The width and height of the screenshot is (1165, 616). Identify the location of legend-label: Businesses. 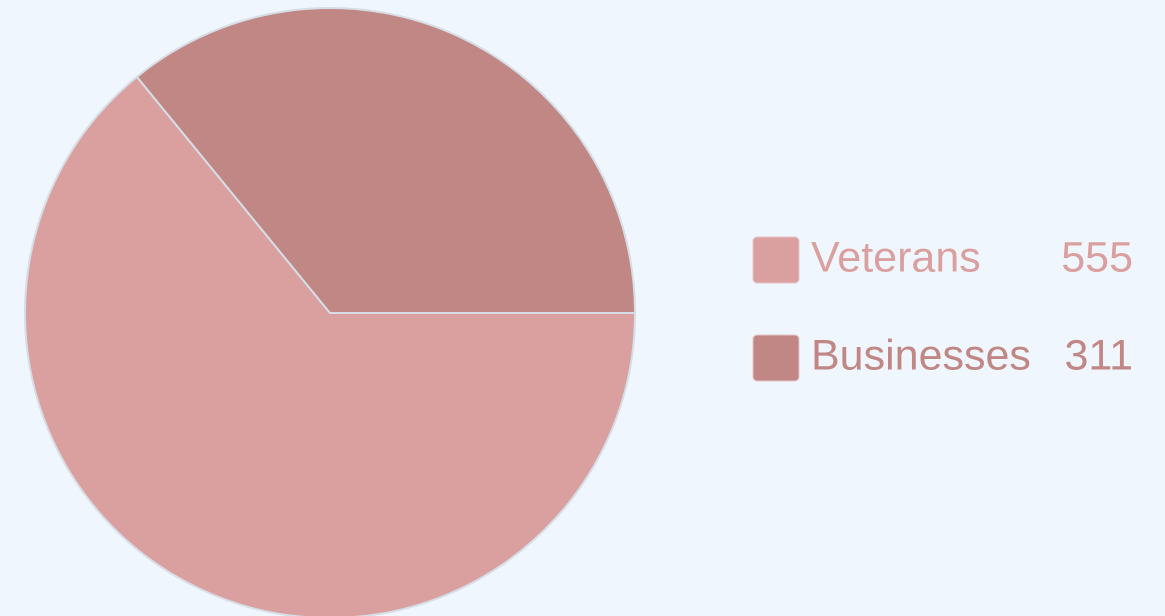
(921, 355).